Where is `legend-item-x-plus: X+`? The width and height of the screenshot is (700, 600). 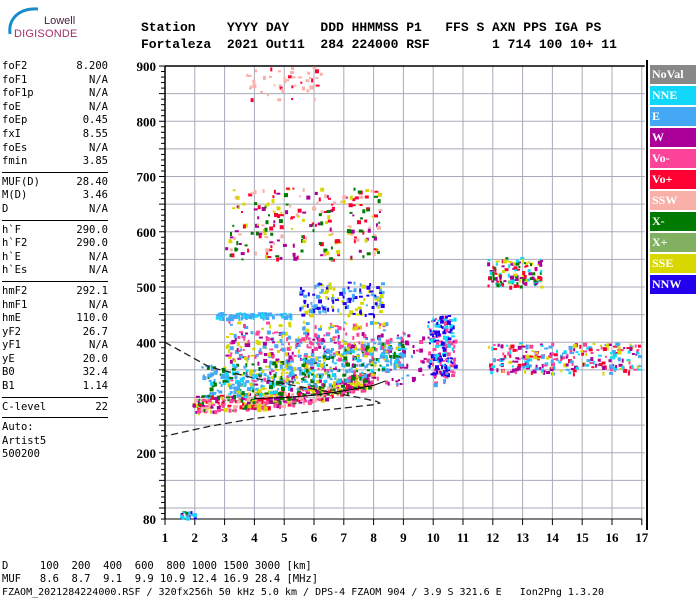 legend-item-x-plus: X+ is located at coordinates (673, 242).